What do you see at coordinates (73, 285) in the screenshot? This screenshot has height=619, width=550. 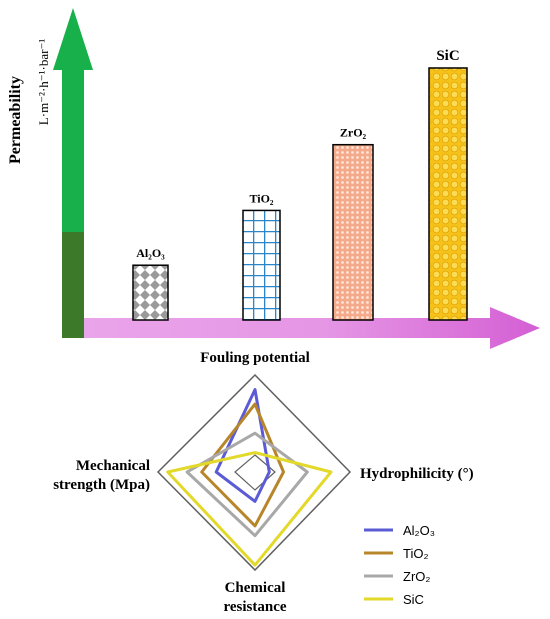 I see `y-axis-arrow-base` at bounding box center [73, 285].